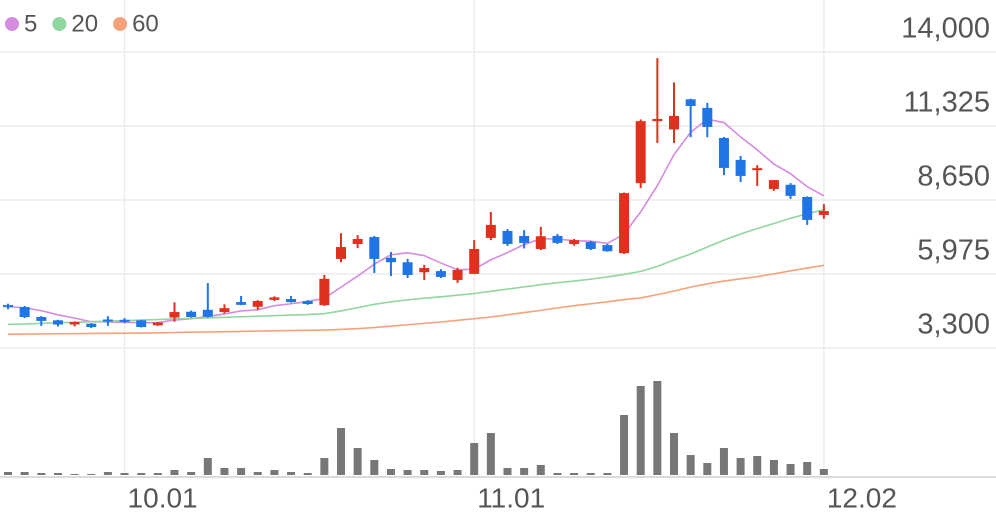 The height and width of the screenshot is (519, 996). I want to click on ma-line, so click(415, 299).